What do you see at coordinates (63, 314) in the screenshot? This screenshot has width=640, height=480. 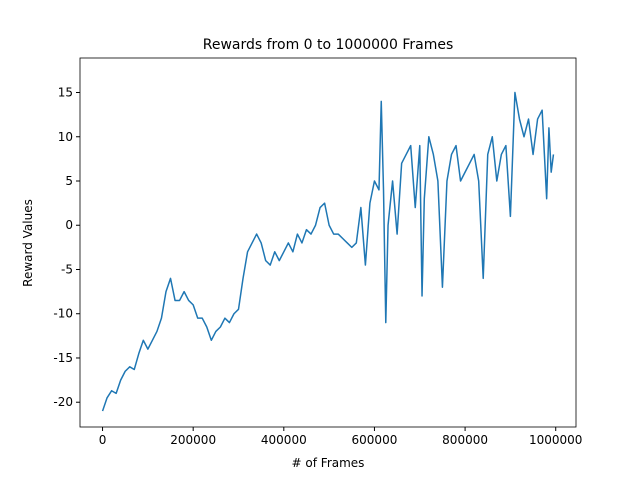 I see `y-tick-label: -10` at bounding box center [63, 314].